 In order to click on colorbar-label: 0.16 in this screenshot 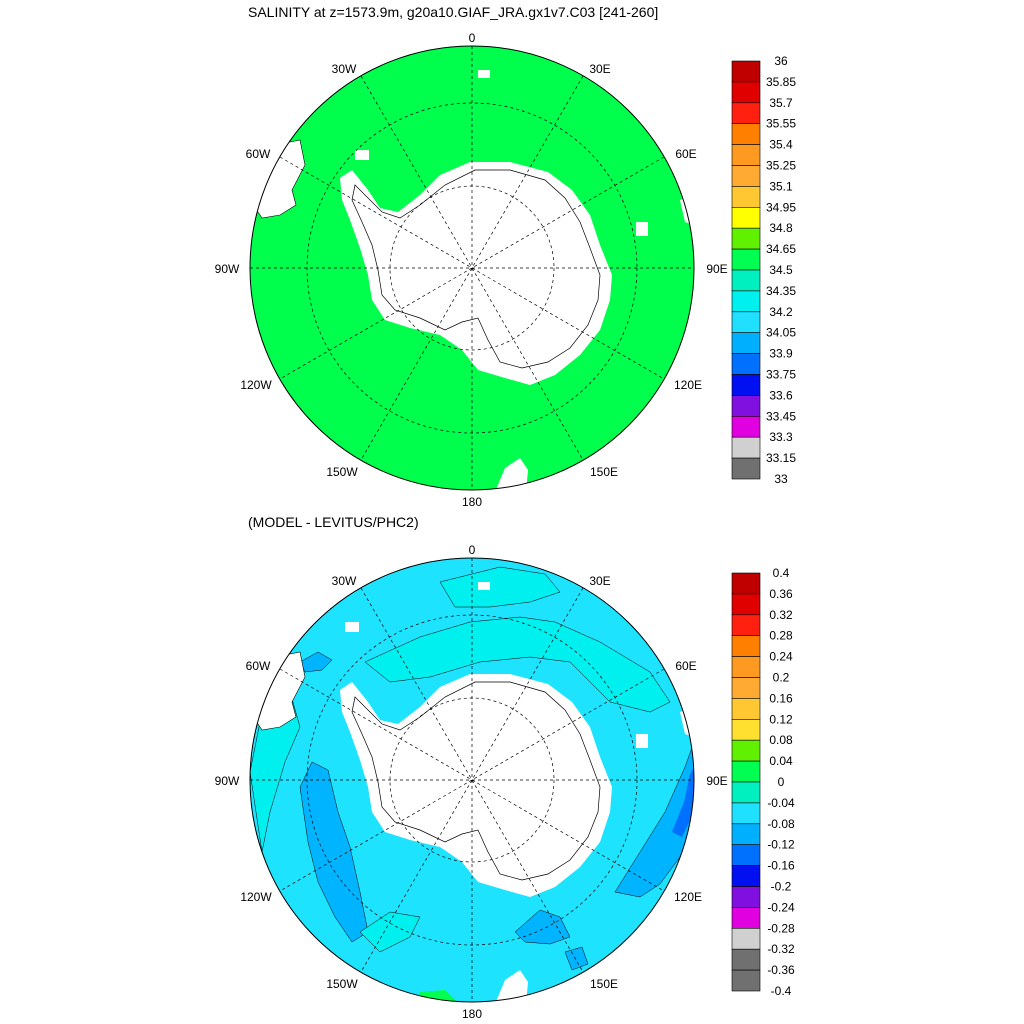, I will do `click(781, 698)`.